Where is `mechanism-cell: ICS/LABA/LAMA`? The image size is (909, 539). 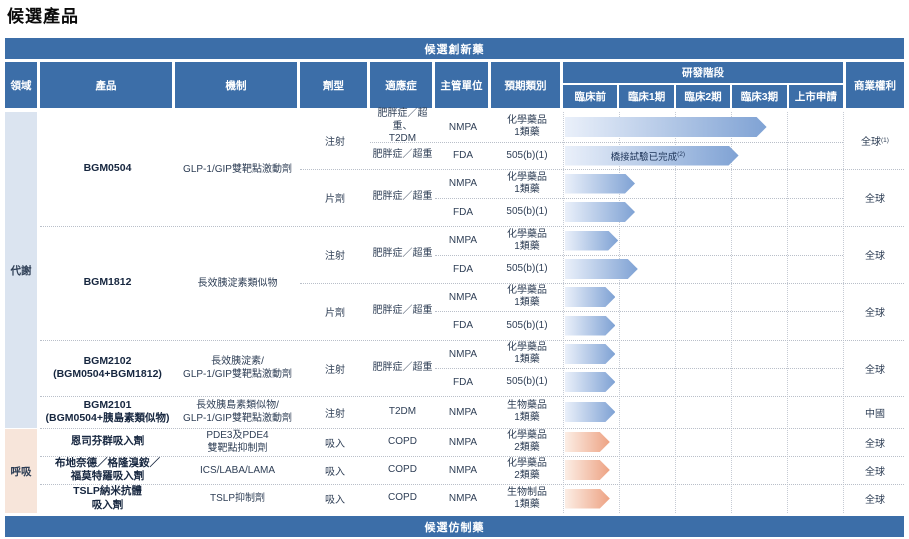
mechanism-cell: ICS/LABA/LAMA is located at coordinates (237, 470).